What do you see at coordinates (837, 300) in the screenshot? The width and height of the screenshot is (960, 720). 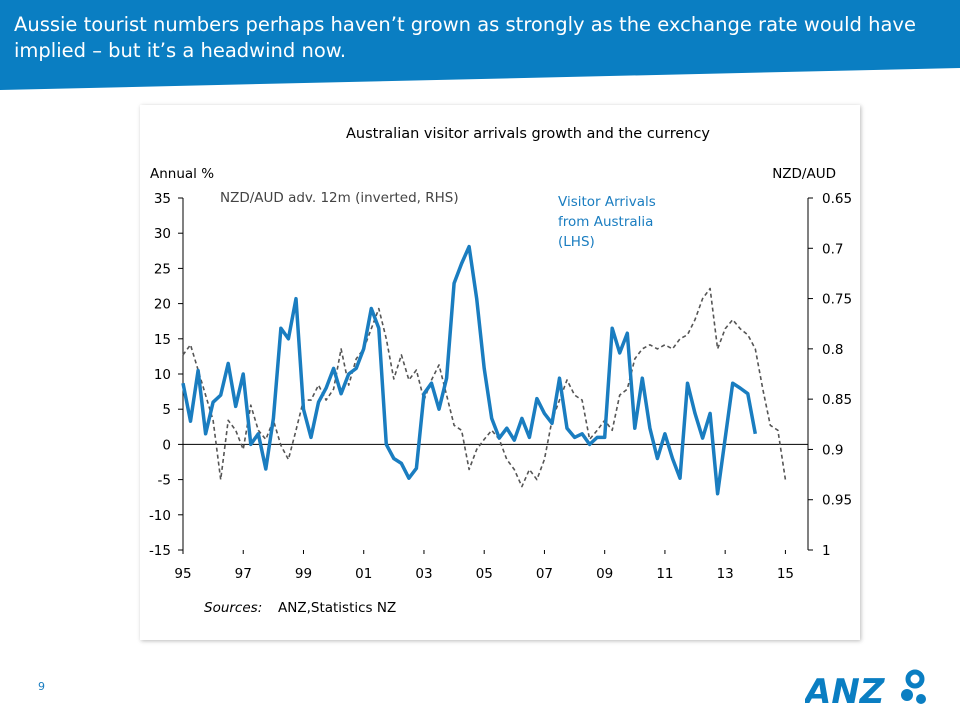 I see `y2-tick-label: 0.75` at bounding box center [837, 300].